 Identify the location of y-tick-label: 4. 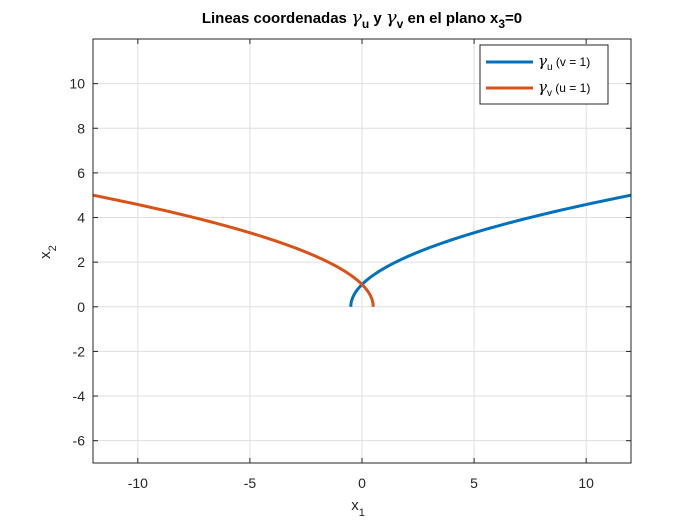
(81, 218).